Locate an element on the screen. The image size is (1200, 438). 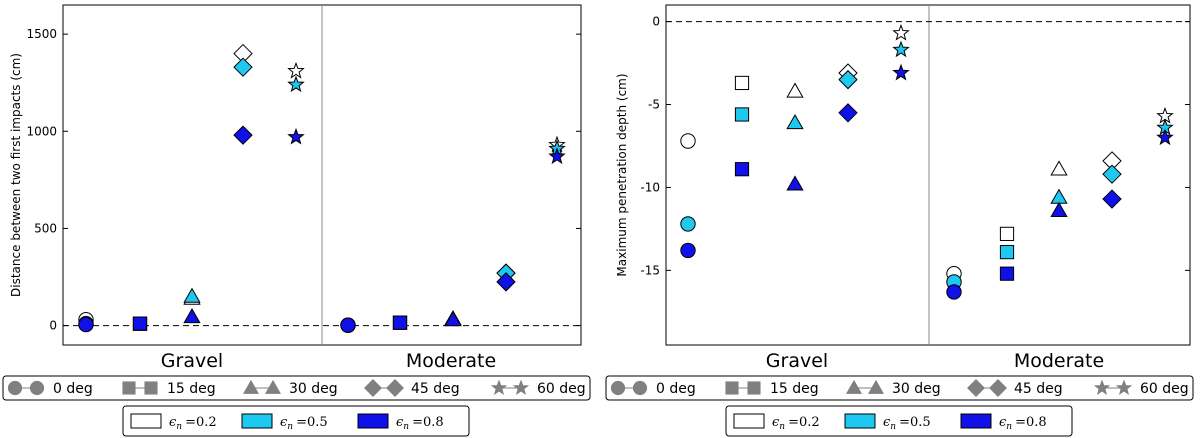
right-group-label-moderate: Moderate is located at coordinates (1059, 361).